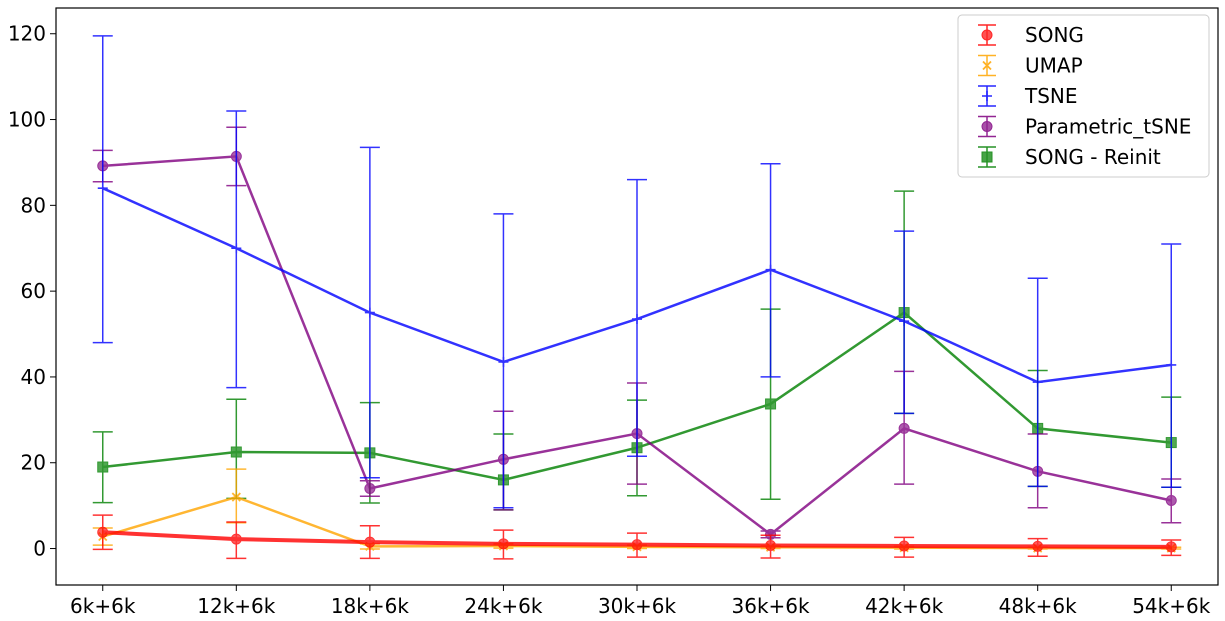 The width and height of the screenshot is (1225, 621). Describe the element at coordinates (33, 291) in the screenshot. I see `y-tick-label: 60` at that location.